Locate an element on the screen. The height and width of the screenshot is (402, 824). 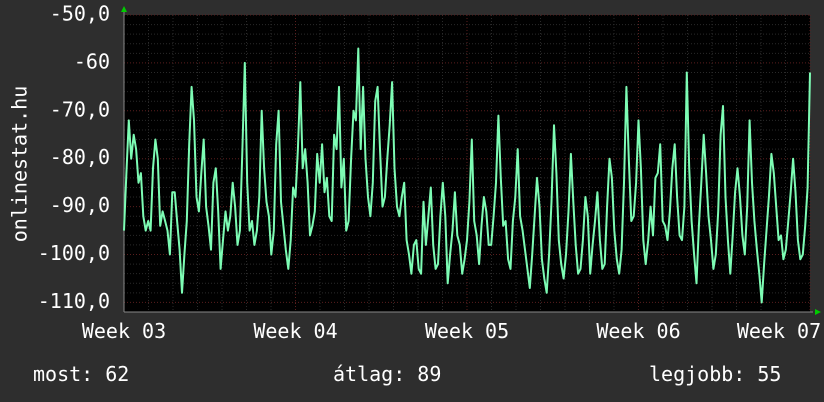
y-tick-label: -110,0 is located at coordinates (74, 301).